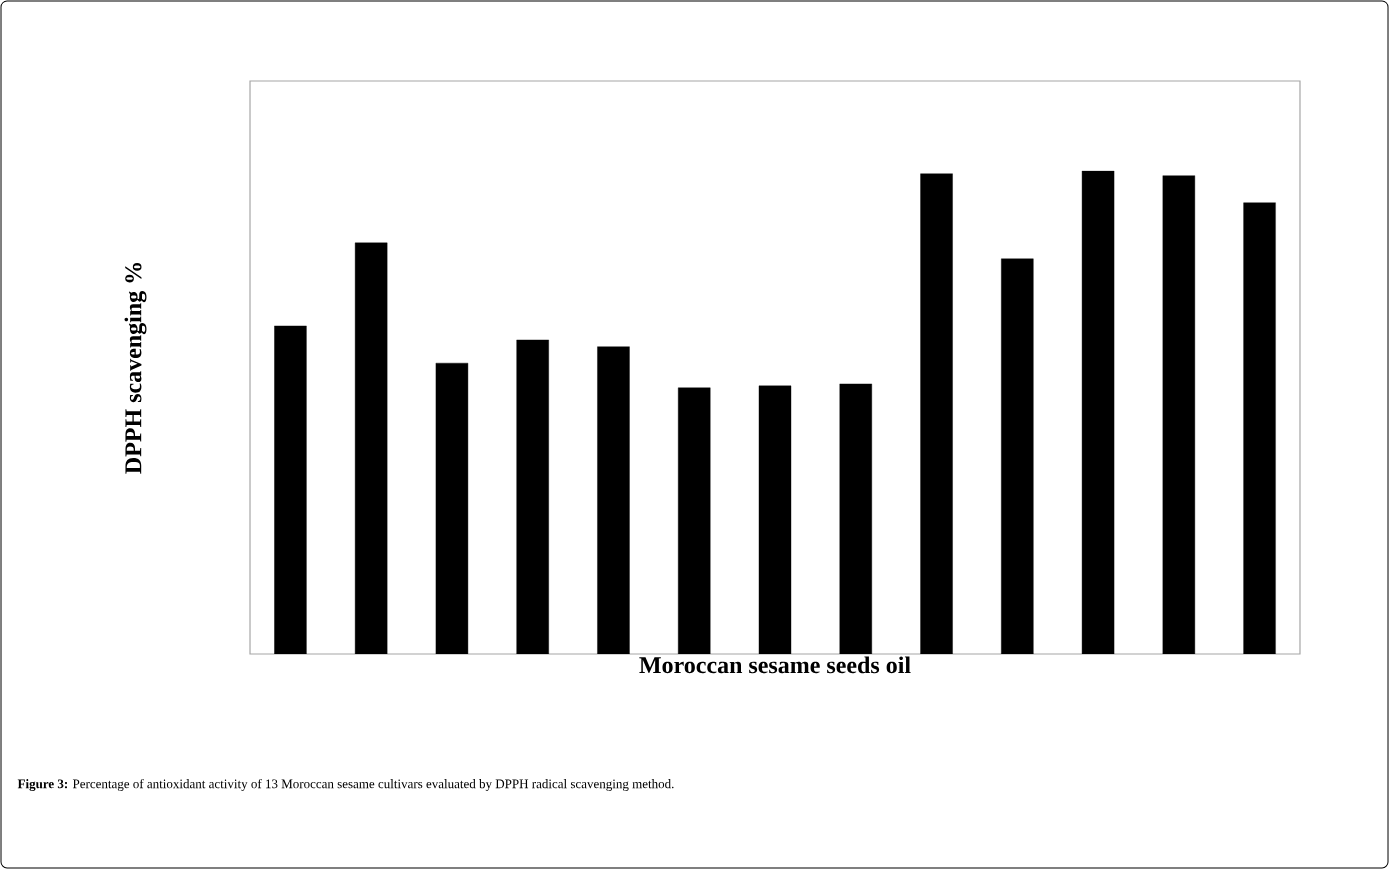 This screenshot has height=869, width=1389. What do you see at coordinates (135, 368) in the screenshot?
I see `y-axis-title: DPPH scavenging %` at bounding box center [135, 368].